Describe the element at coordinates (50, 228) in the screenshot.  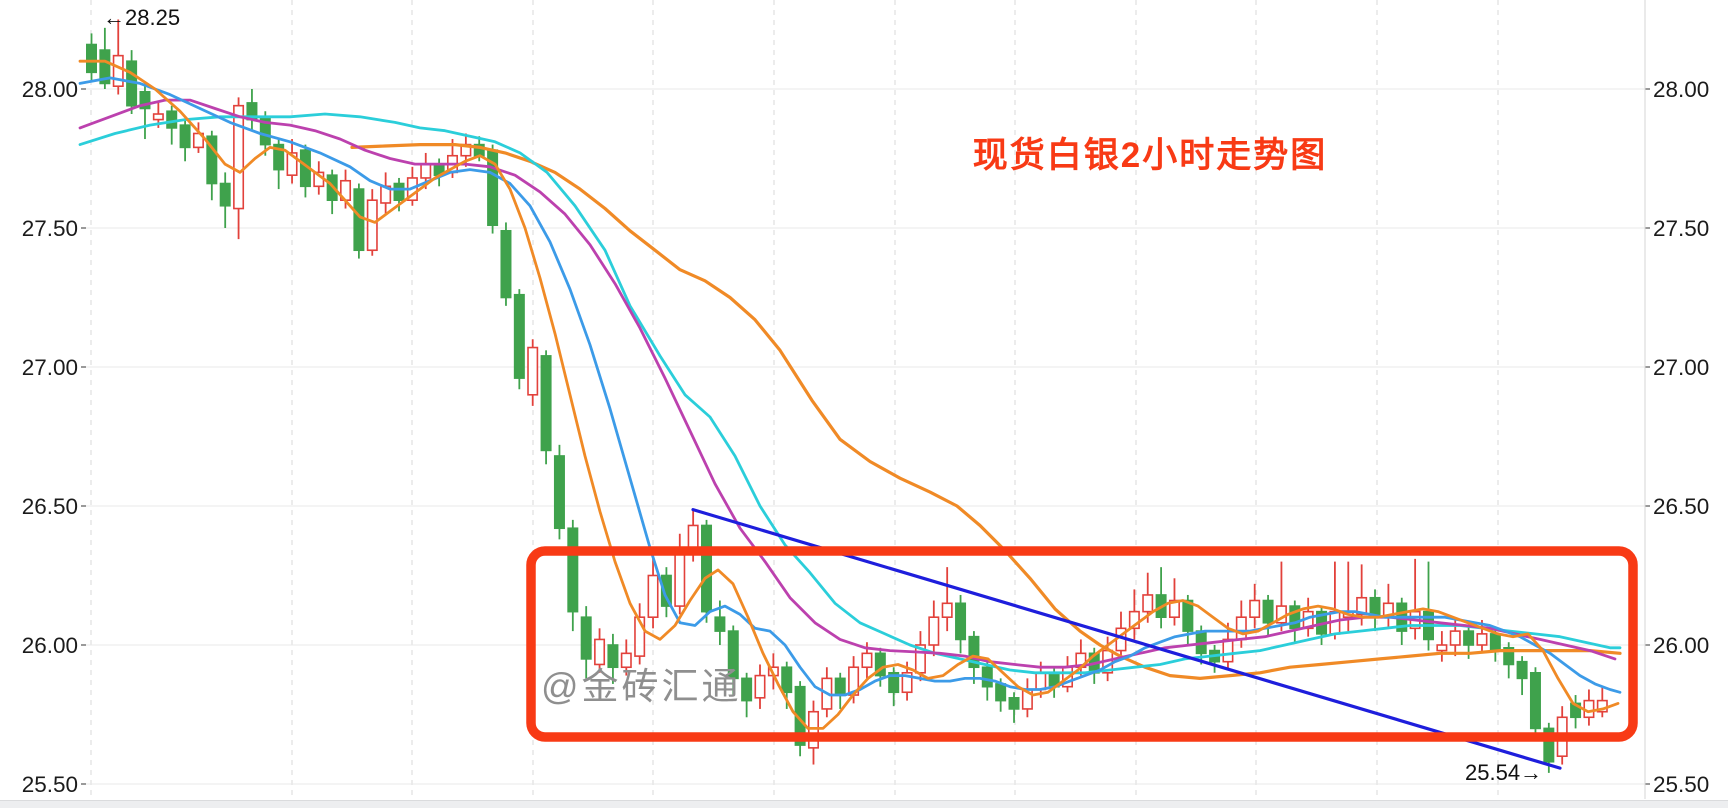
I see `y-axis-label-left: 27.50` at that location.